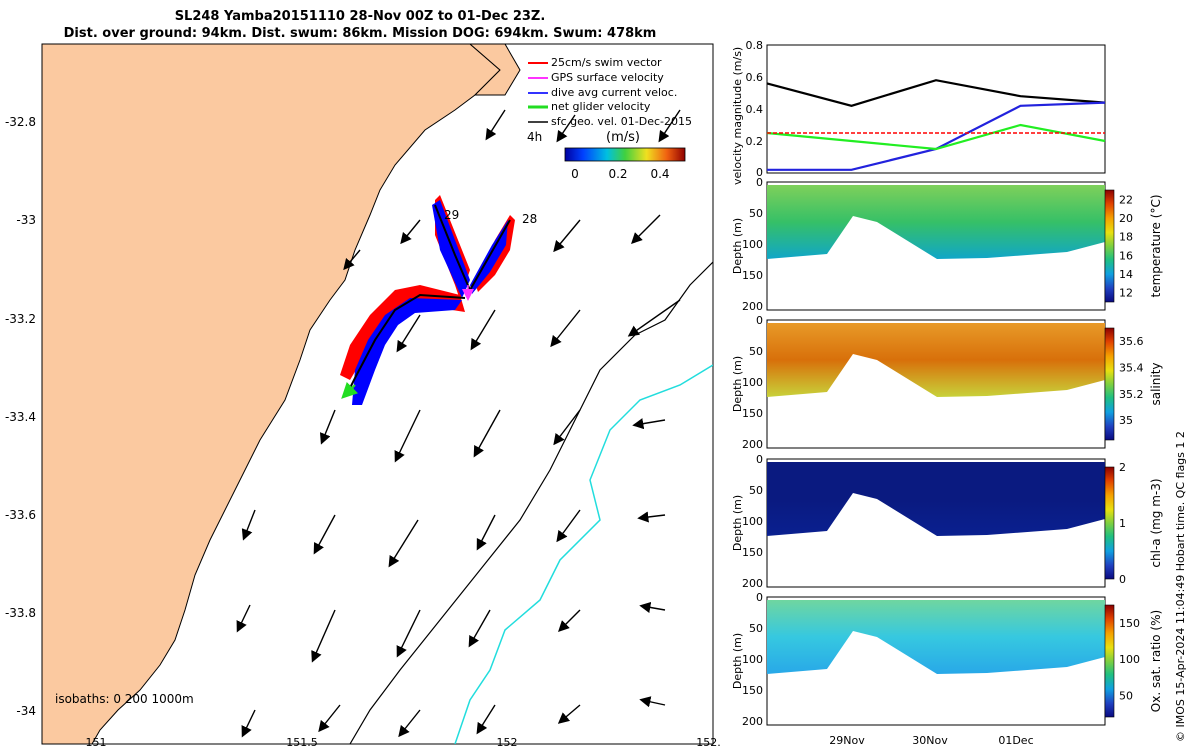 The image size is (1200, 750). What do you see at coordinates (606, 62) in the screenshot?
I see `legend-swim-vector: 25cm/s swim vector` at bounding box center [606, 62].